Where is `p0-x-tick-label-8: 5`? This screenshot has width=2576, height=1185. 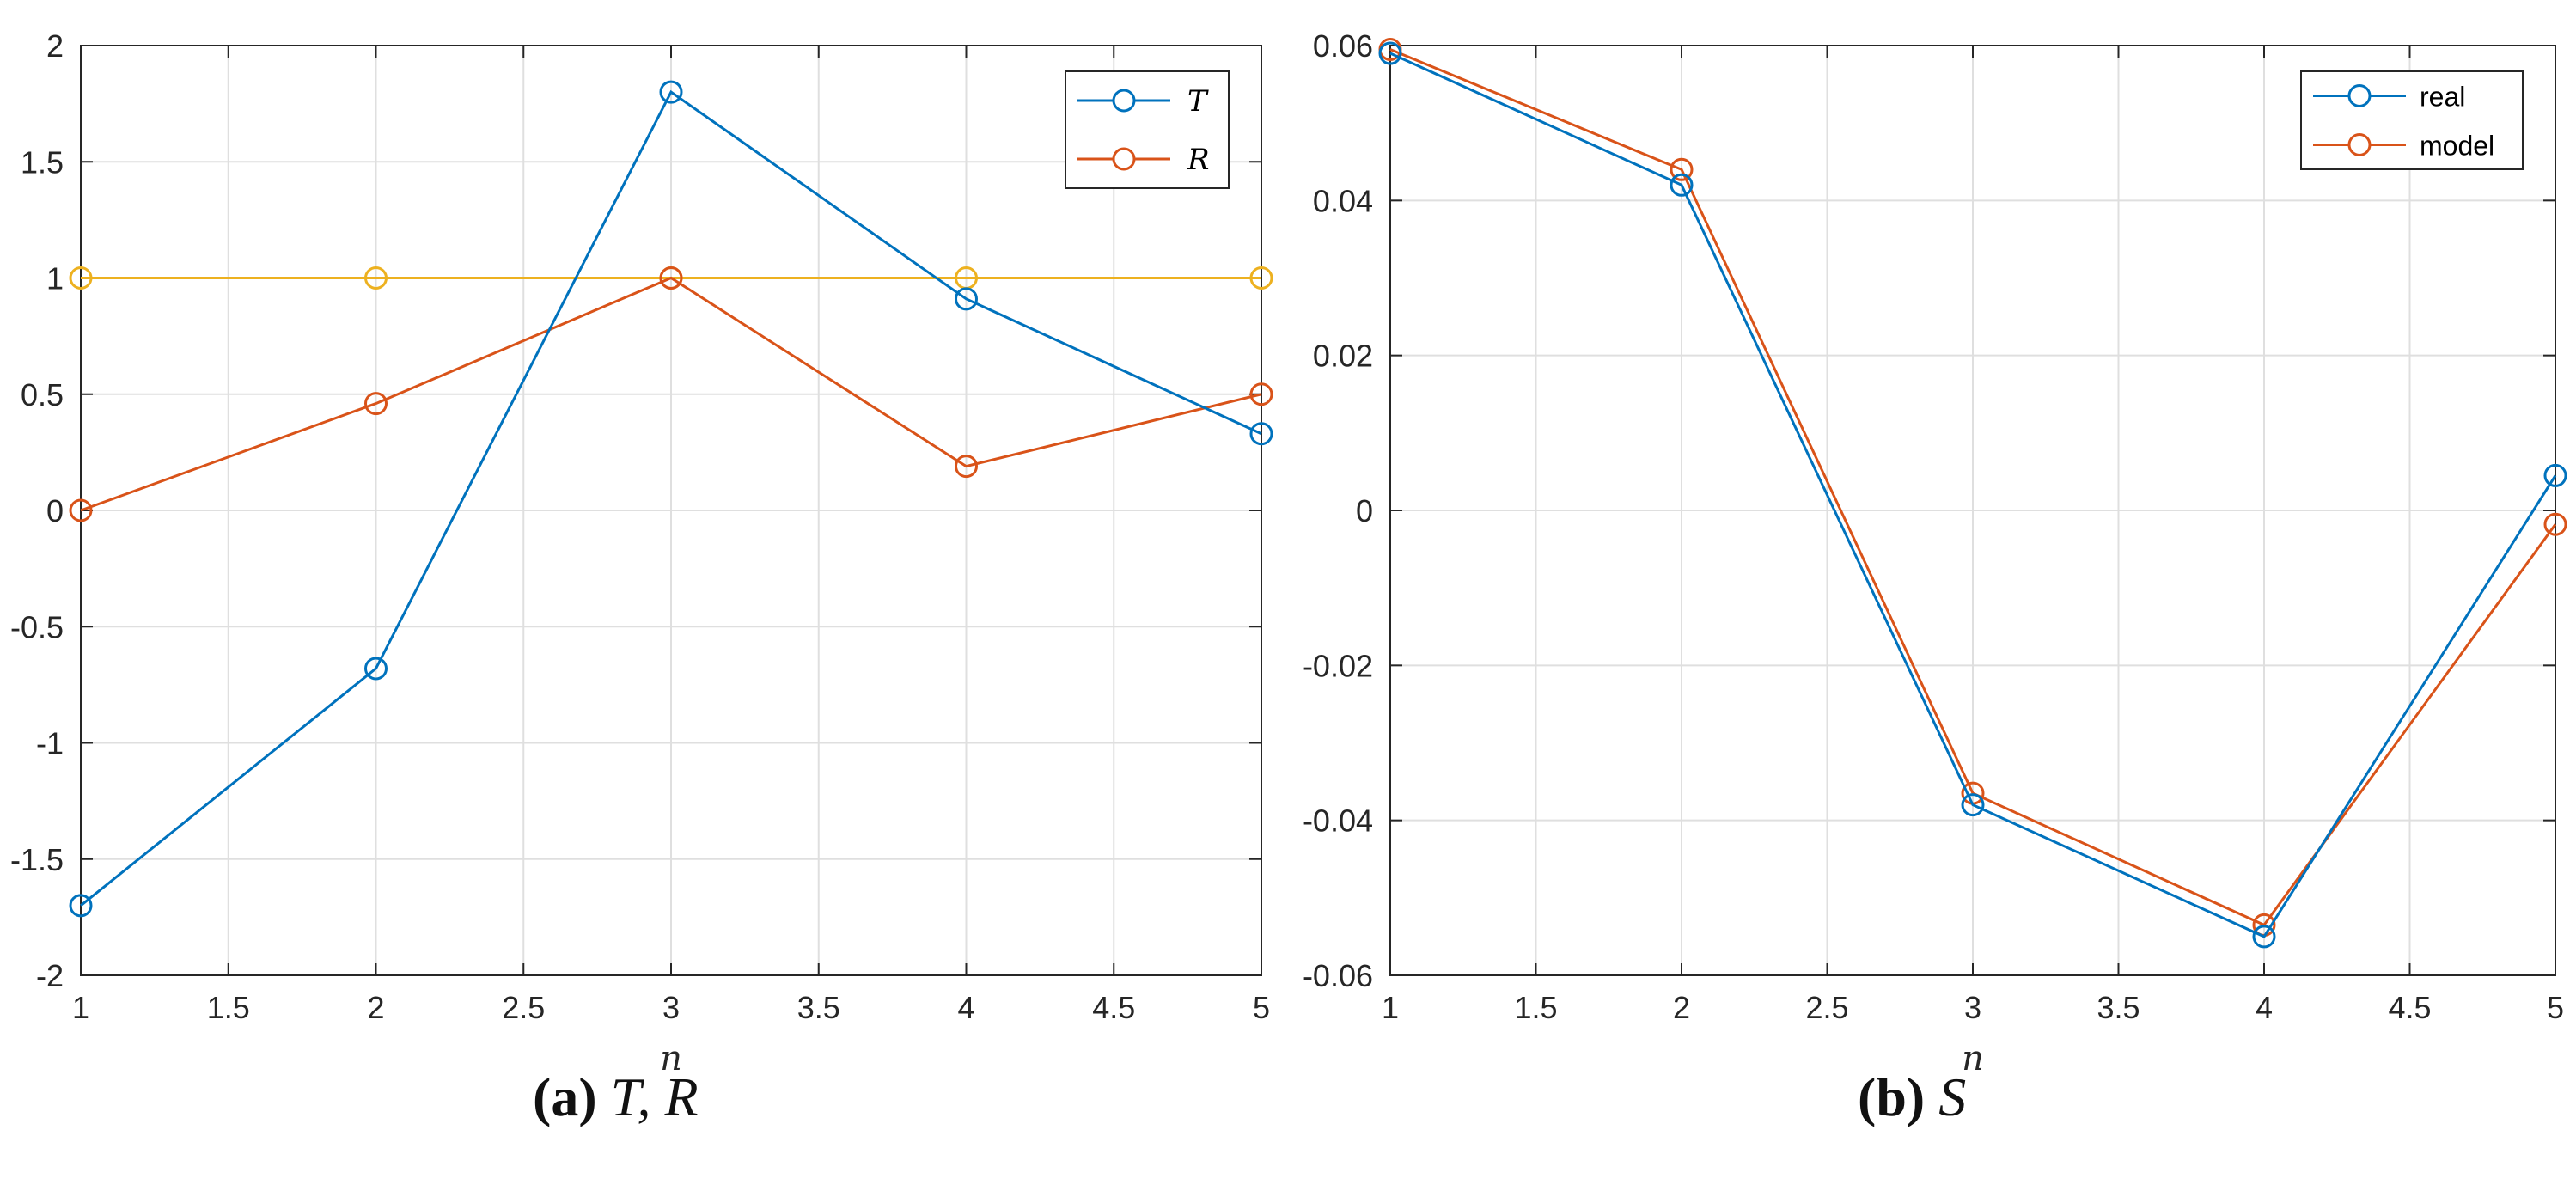 p0-x-tick-label-8: 5 is located at coordinates (1261, 1007).